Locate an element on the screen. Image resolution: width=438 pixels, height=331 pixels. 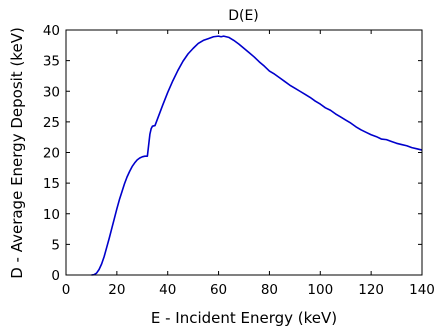
y-tick-label: 15 is located at coordinates (51, 184).